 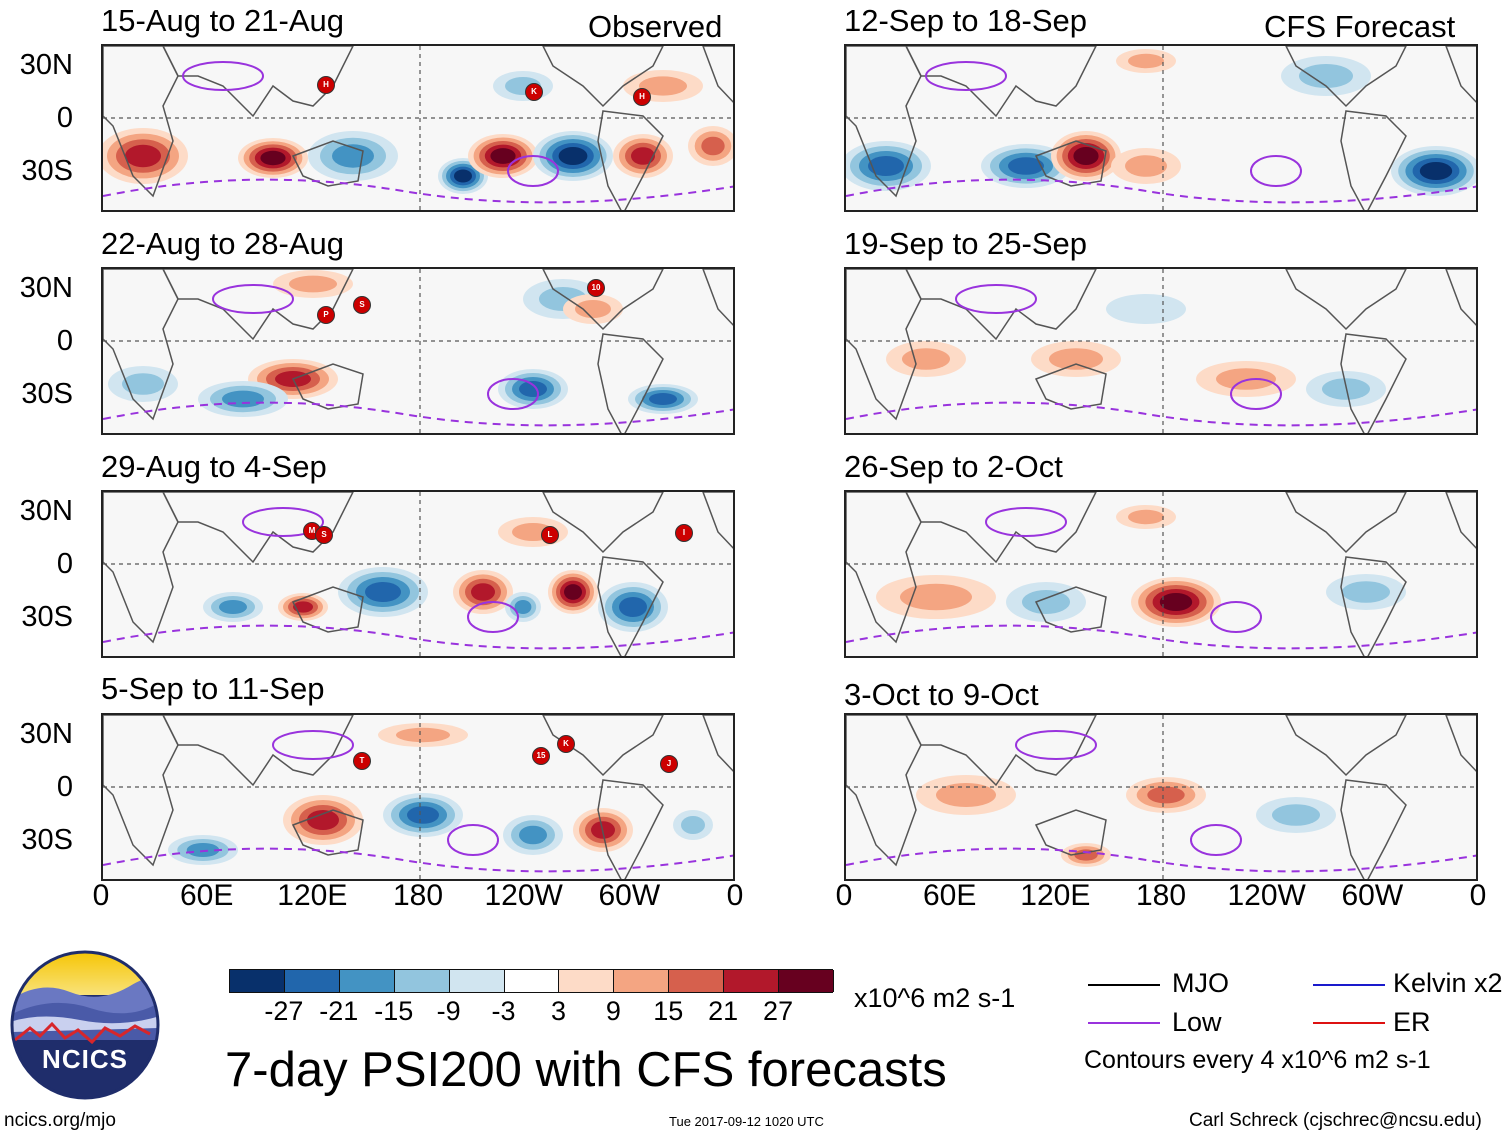 What do you see at coordinates (1335, 1120) in the screenshot?
I see `footer-author: Carl Schreck (cjschrec@ncsu.edu)` at bounding box center [1335, 1120].